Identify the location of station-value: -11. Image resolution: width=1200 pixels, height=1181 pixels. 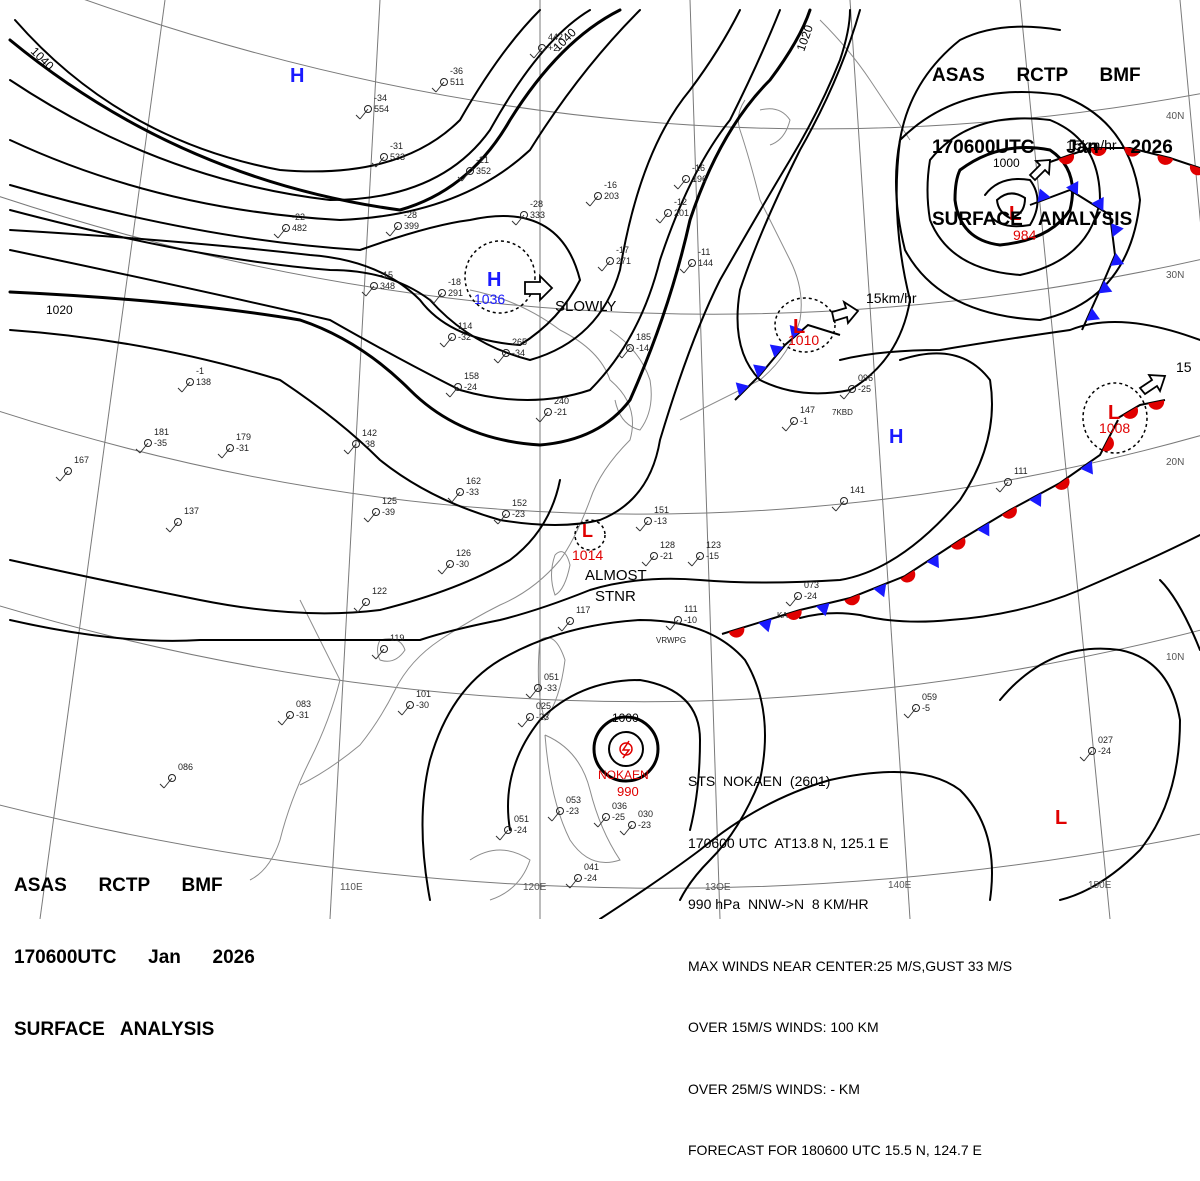
(704, 252).